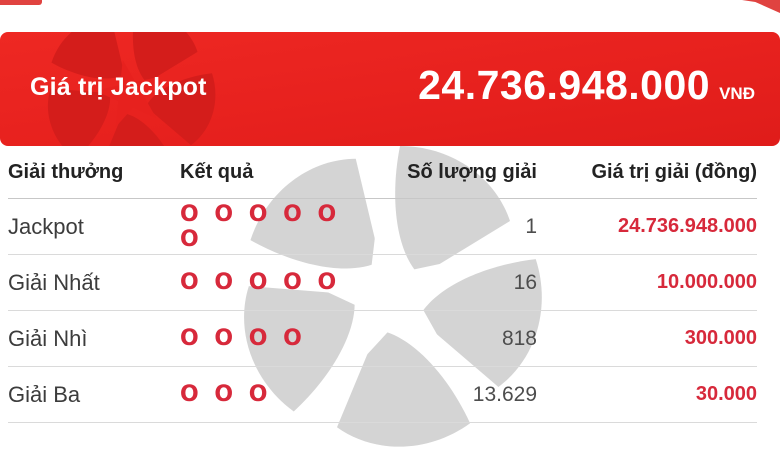  What do you see at coordinates (260, 226) in the screenshot?
I see `result-circles: O O O O O O` at bounding box center [260, 226].